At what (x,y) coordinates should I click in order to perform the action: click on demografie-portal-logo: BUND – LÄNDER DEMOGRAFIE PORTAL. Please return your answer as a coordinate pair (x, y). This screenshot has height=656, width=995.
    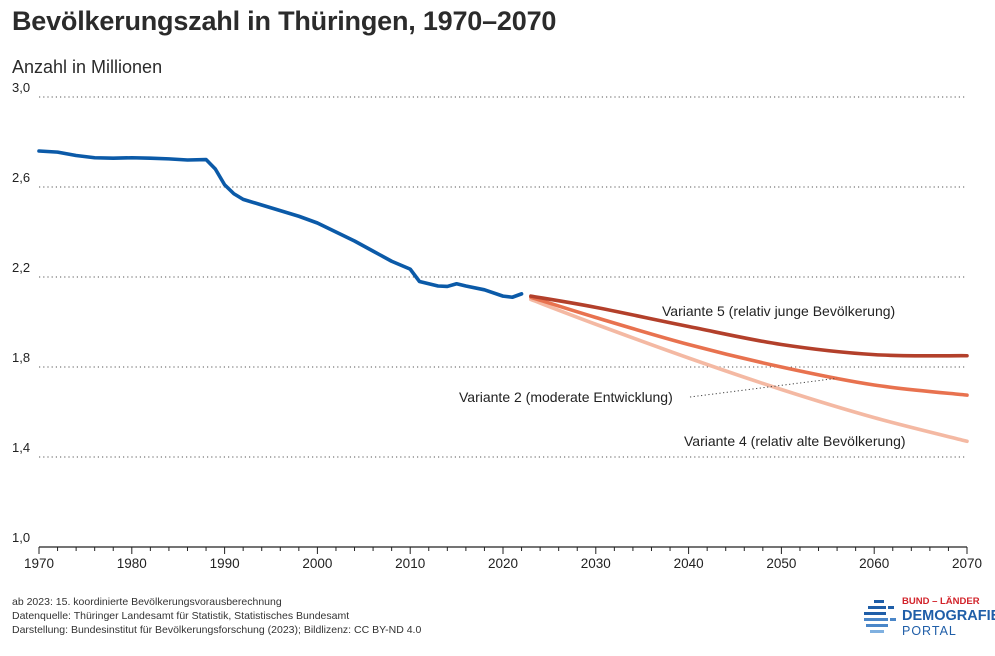
    Looking at the image, I should click on (928, 618).